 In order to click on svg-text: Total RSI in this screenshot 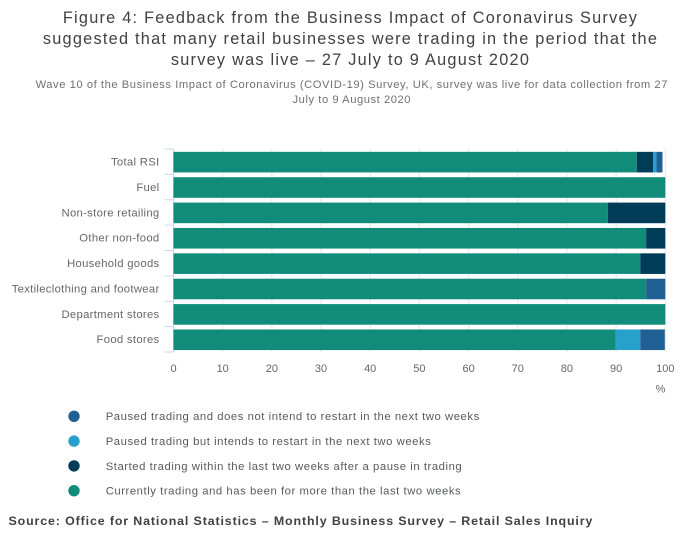, I will do `click(135, 163)`.